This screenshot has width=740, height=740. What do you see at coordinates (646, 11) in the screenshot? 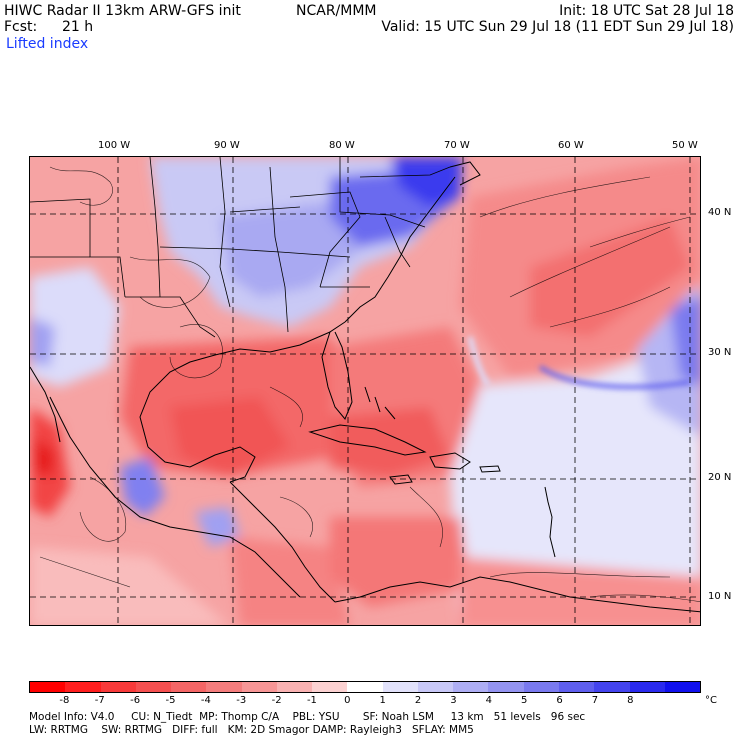
I see `init-time: Init: 18 UTC Sat 28 Jul 18` at bounding box center [646, 11].